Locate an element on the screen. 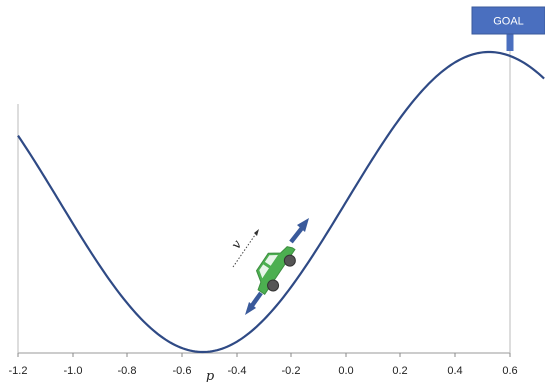 The width and height of the screenshot is (545, 382). arrow-shaft-up is located at coordinates (296, 235).